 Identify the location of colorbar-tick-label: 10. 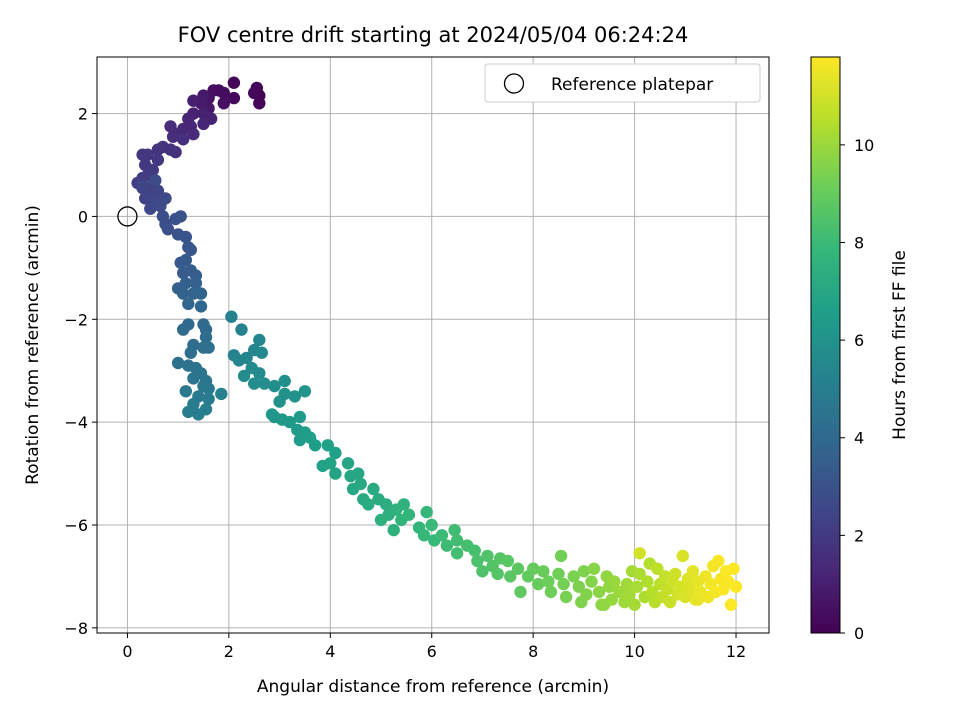
(864, 145).